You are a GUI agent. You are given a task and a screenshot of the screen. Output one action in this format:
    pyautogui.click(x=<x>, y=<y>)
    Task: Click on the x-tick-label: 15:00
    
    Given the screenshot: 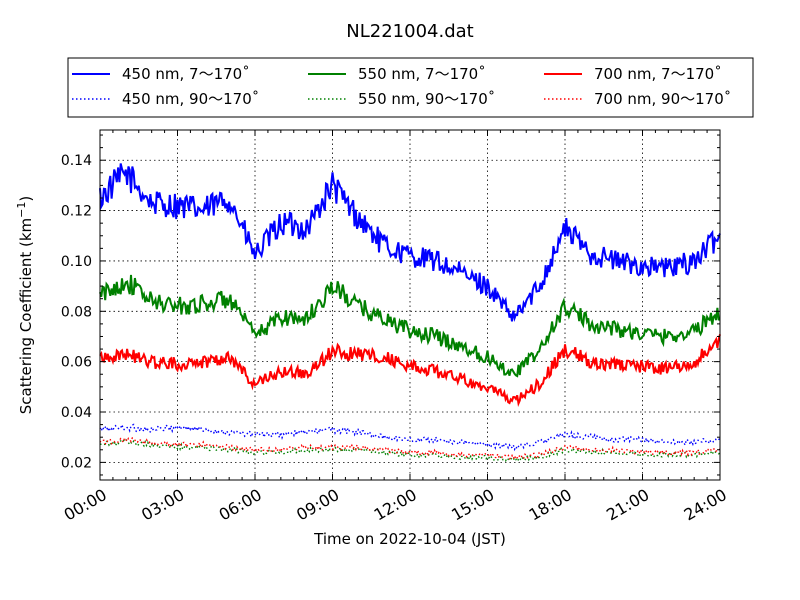 What is the action you would take?
    pyautogui.click(x=472, y=505)
    